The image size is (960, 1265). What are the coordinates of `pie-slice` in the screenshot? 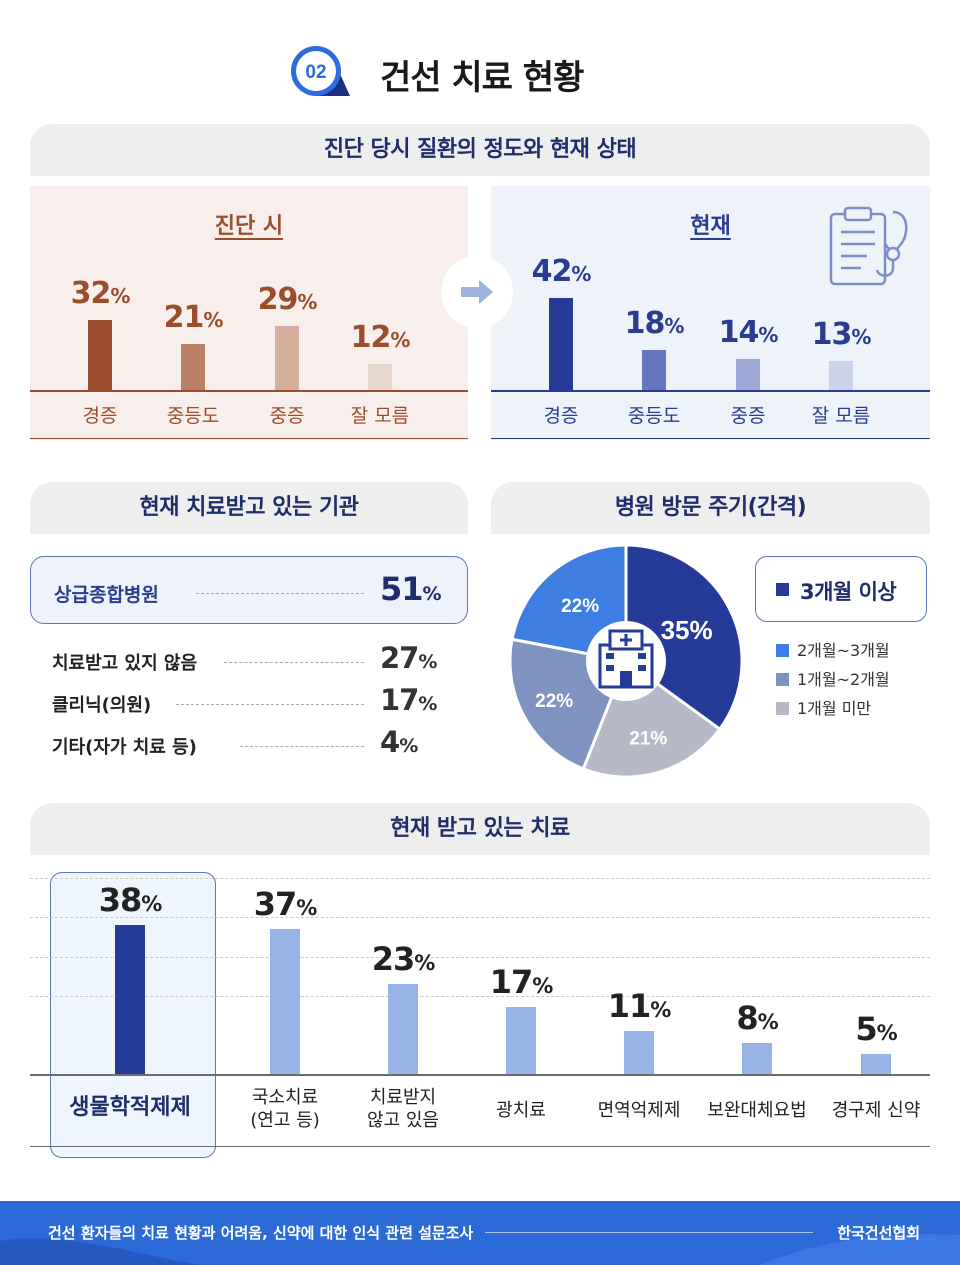 It's located at (684, 637).